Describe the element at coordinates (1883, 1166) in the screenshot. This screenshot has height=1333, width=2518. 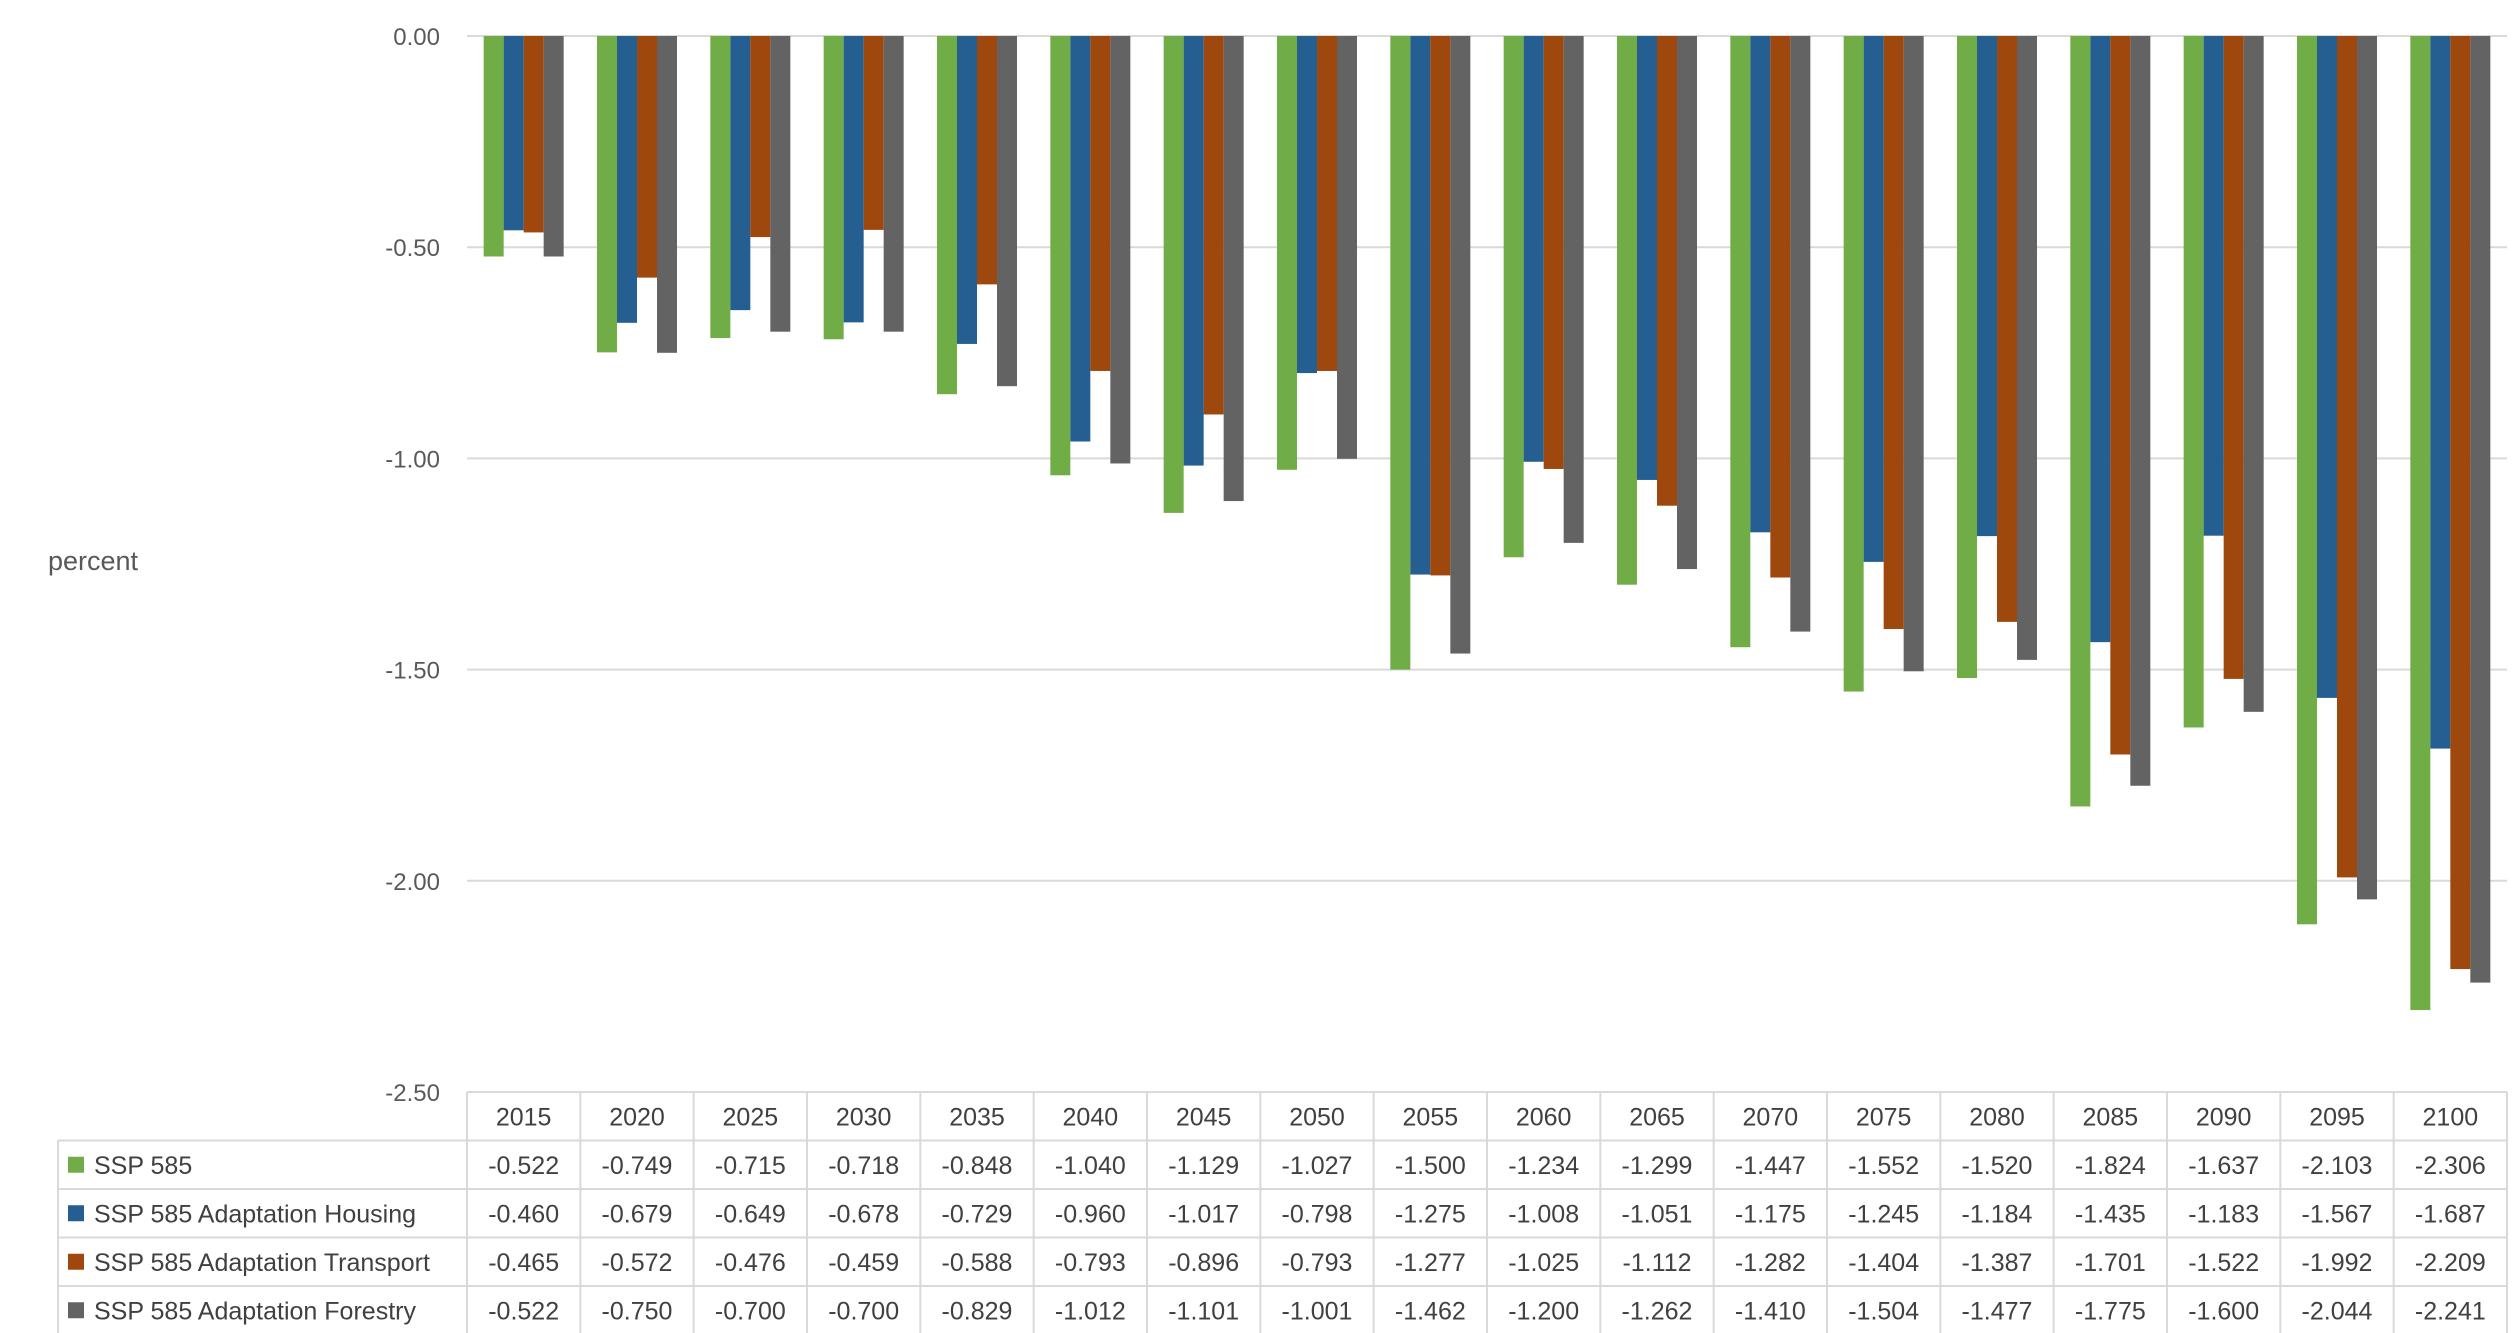
I see `data-label: -1.552` at that location.